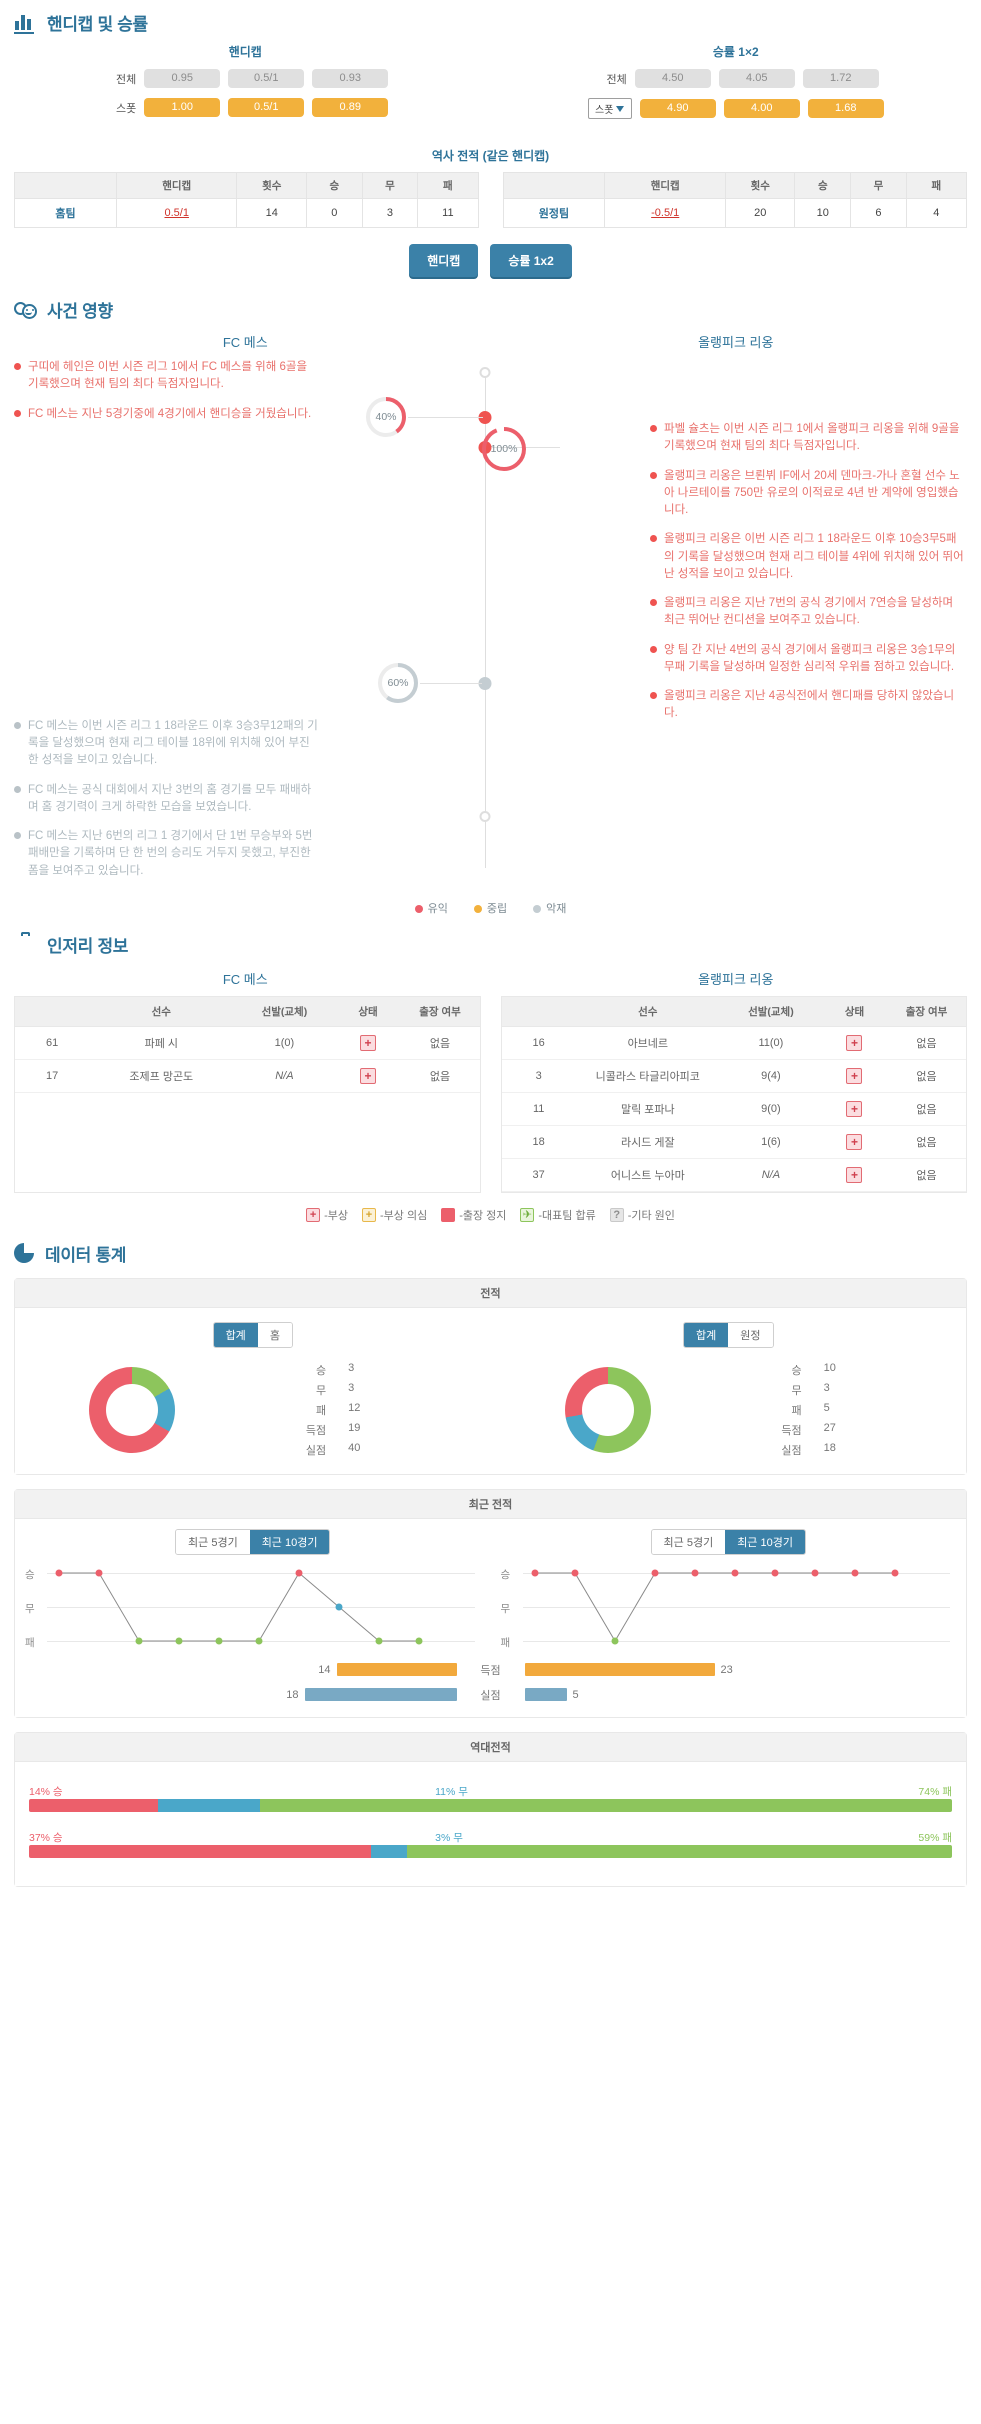 The image size is (981, 2424). I want to click on count-value: 20, so click(760, 213).